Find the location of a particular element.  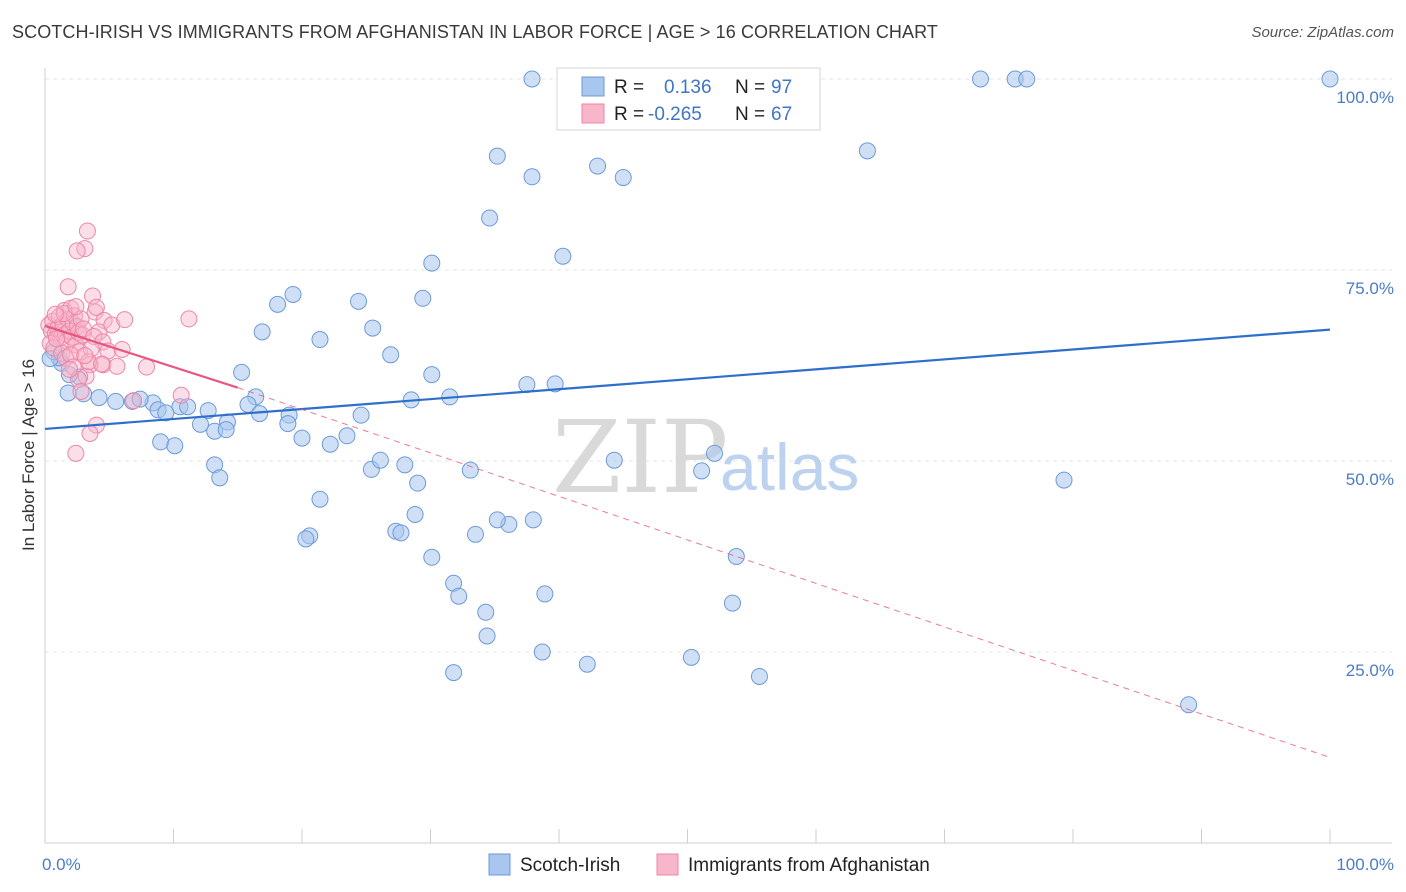

legend-r-label-scotch: R = is located at coordinates (629, 87).